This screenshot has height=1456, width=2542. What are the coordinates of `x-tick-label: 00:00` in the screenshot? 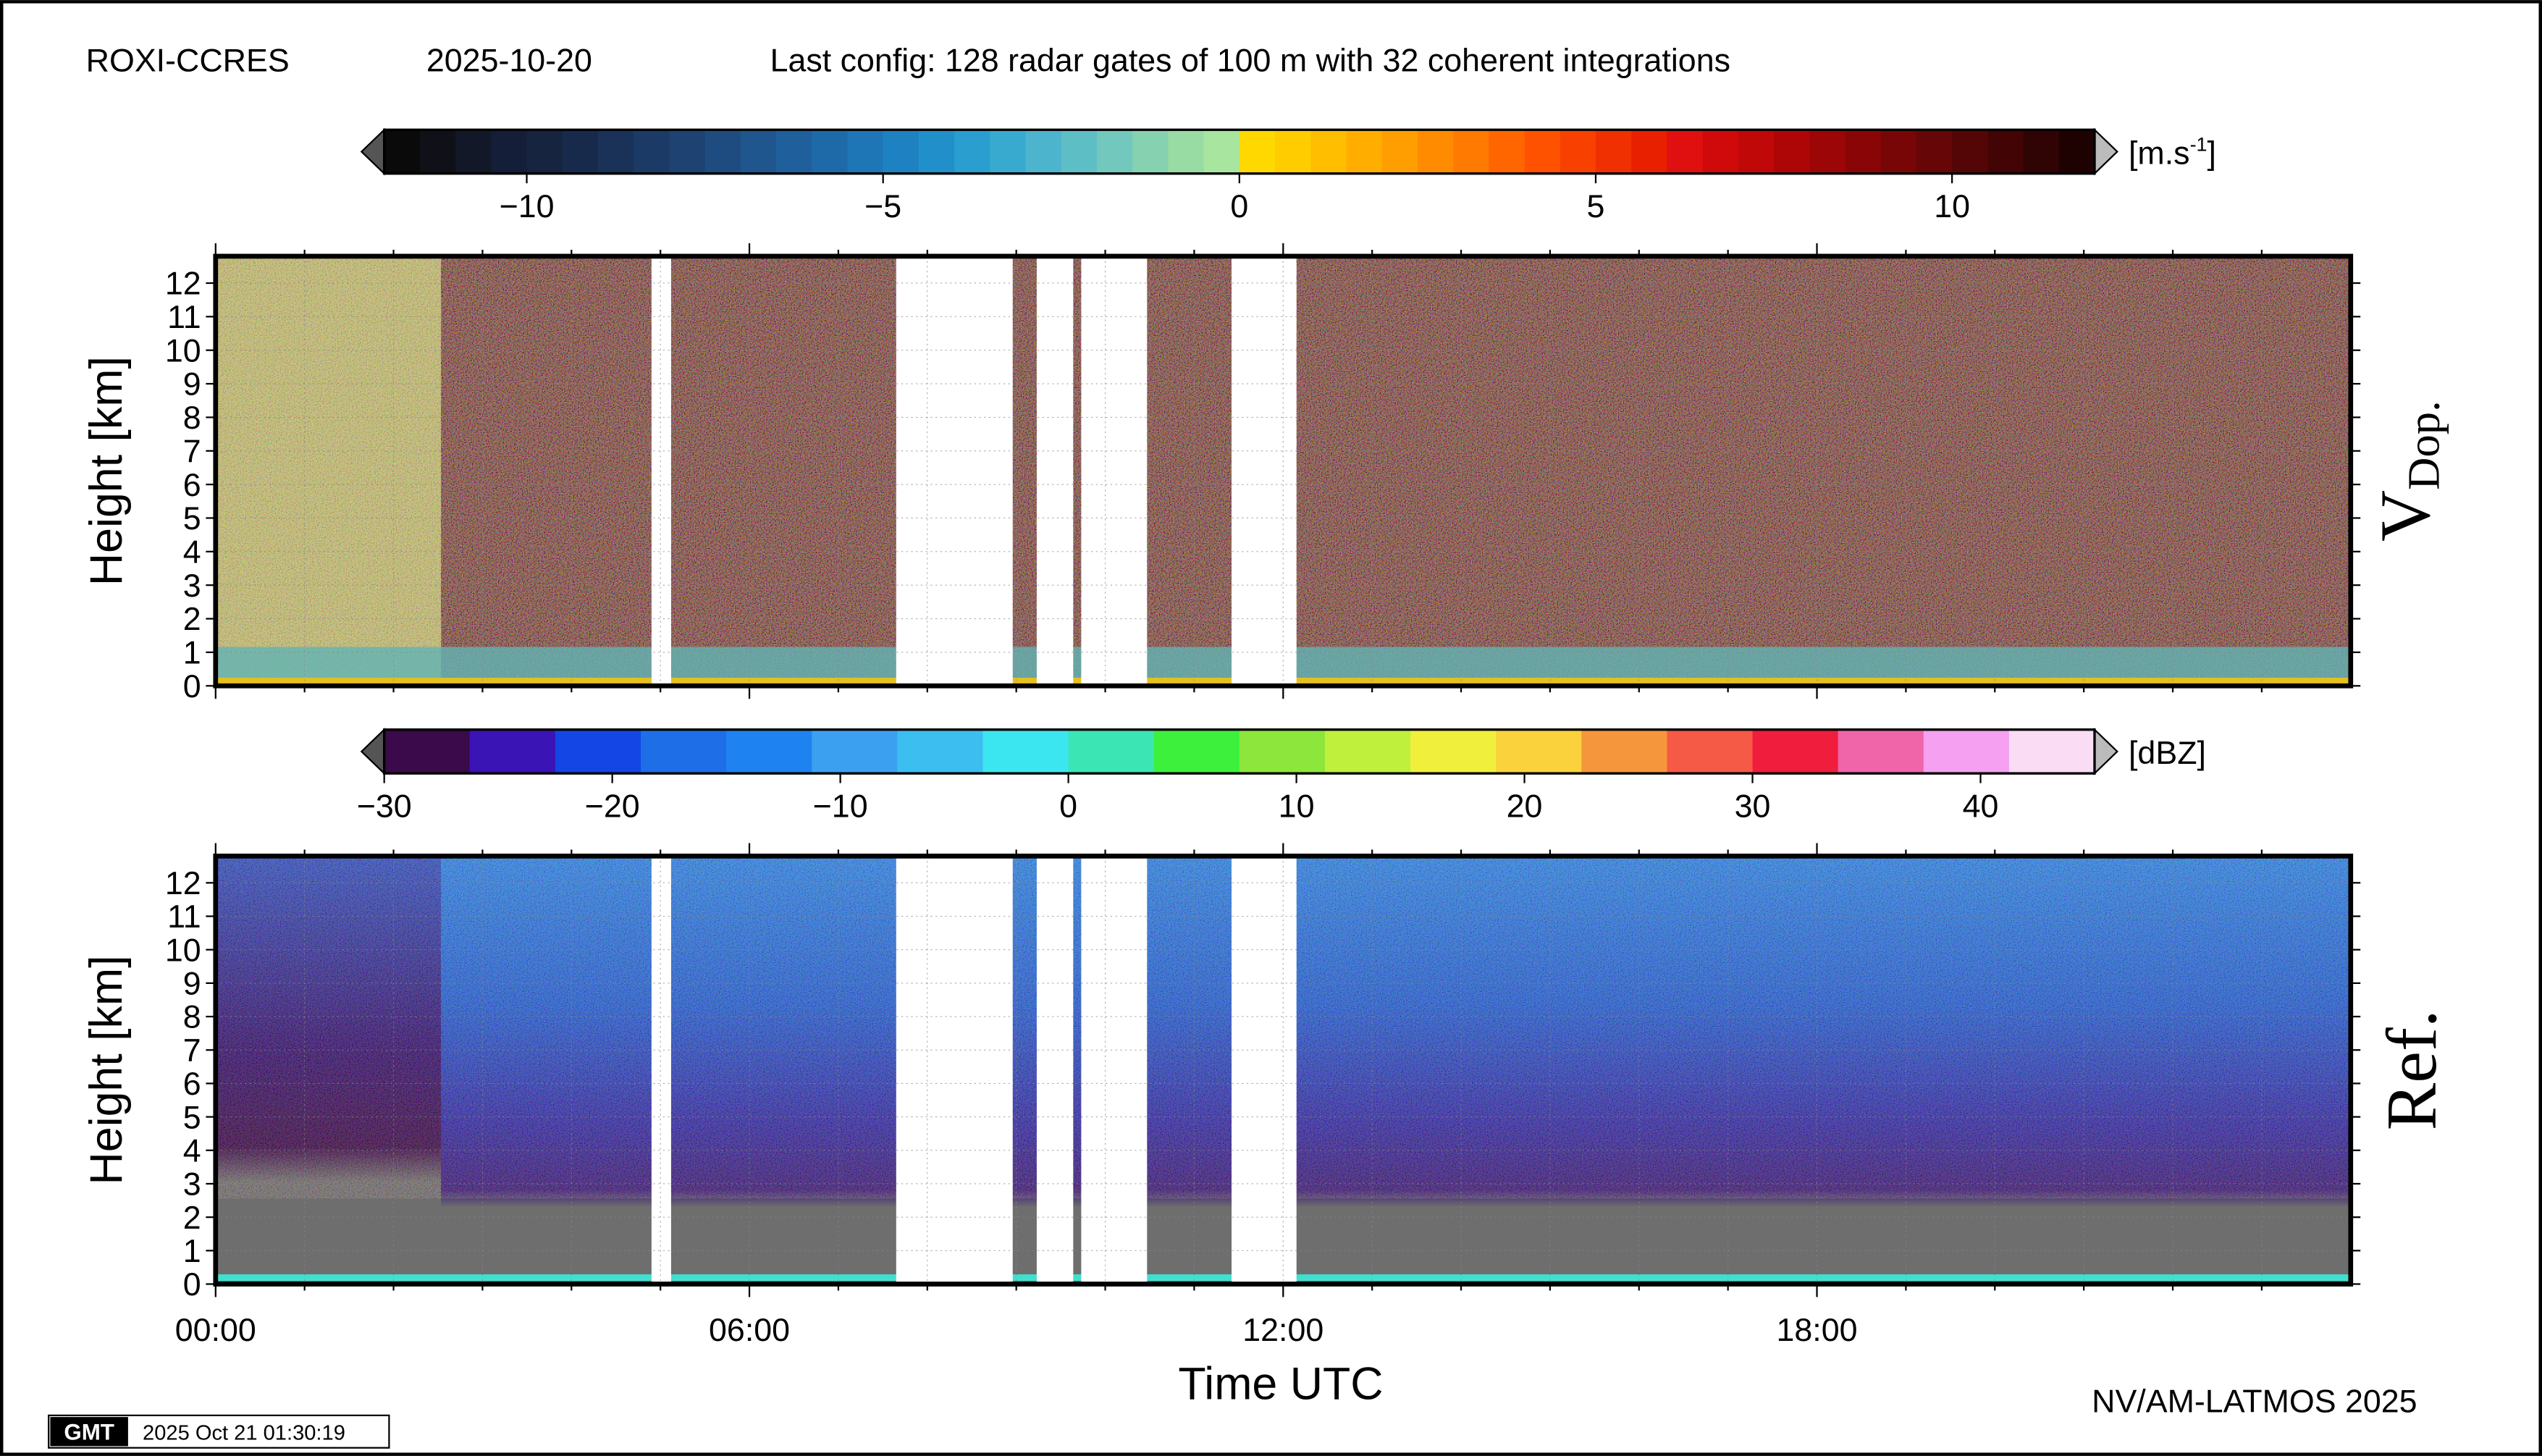 It's located at (215, 1330).